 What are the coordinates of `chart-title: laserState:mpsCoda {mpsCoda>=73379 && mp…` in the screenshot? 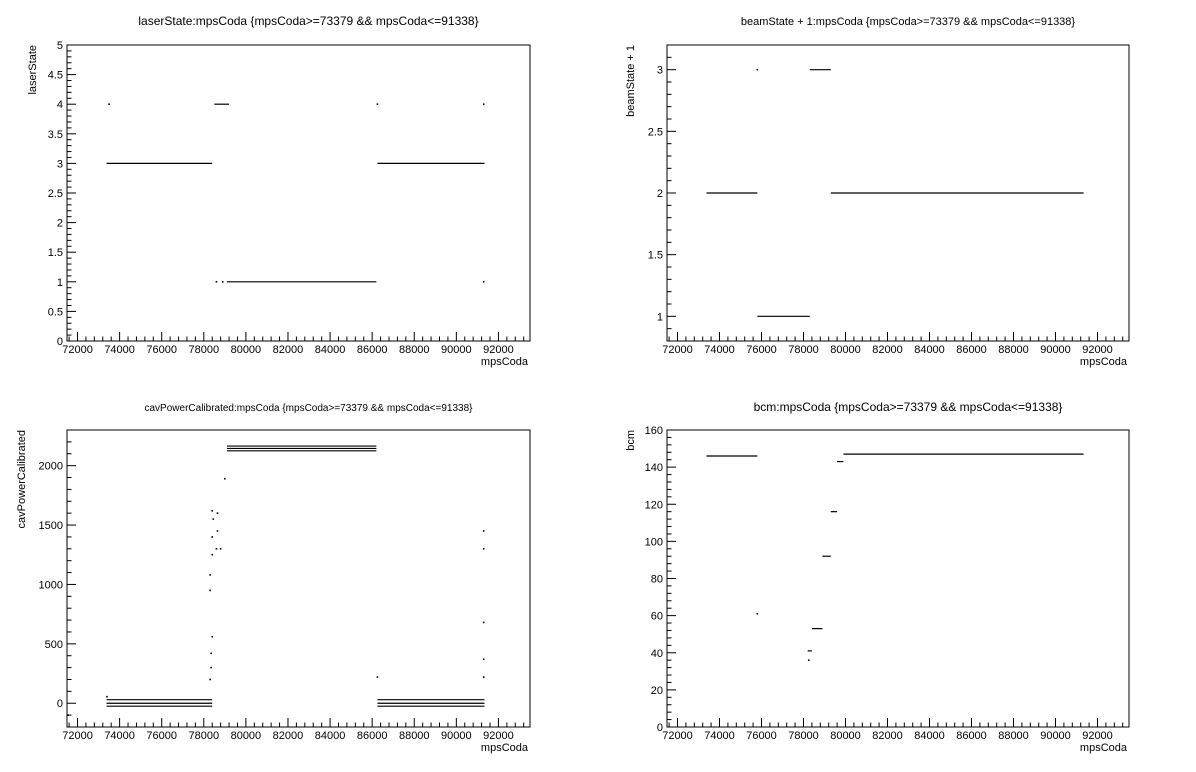 It's located at (308, 21).